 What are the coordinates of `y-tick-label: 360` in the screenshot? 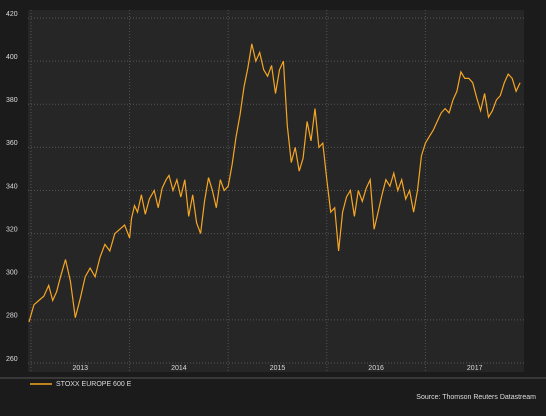 It's located at (12, 143).